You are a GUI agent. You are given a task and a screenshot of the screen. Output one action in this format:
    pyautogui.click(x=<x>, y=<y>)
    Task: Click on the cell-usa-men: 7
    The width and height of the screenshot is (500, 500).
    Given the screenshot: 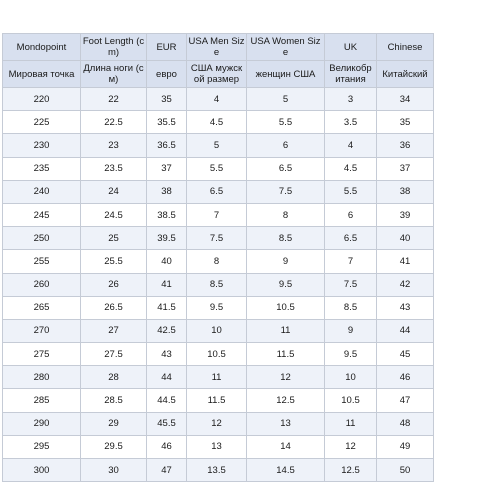 What is the action you would take?
    pyautogui.click(x=216, y=215)
    